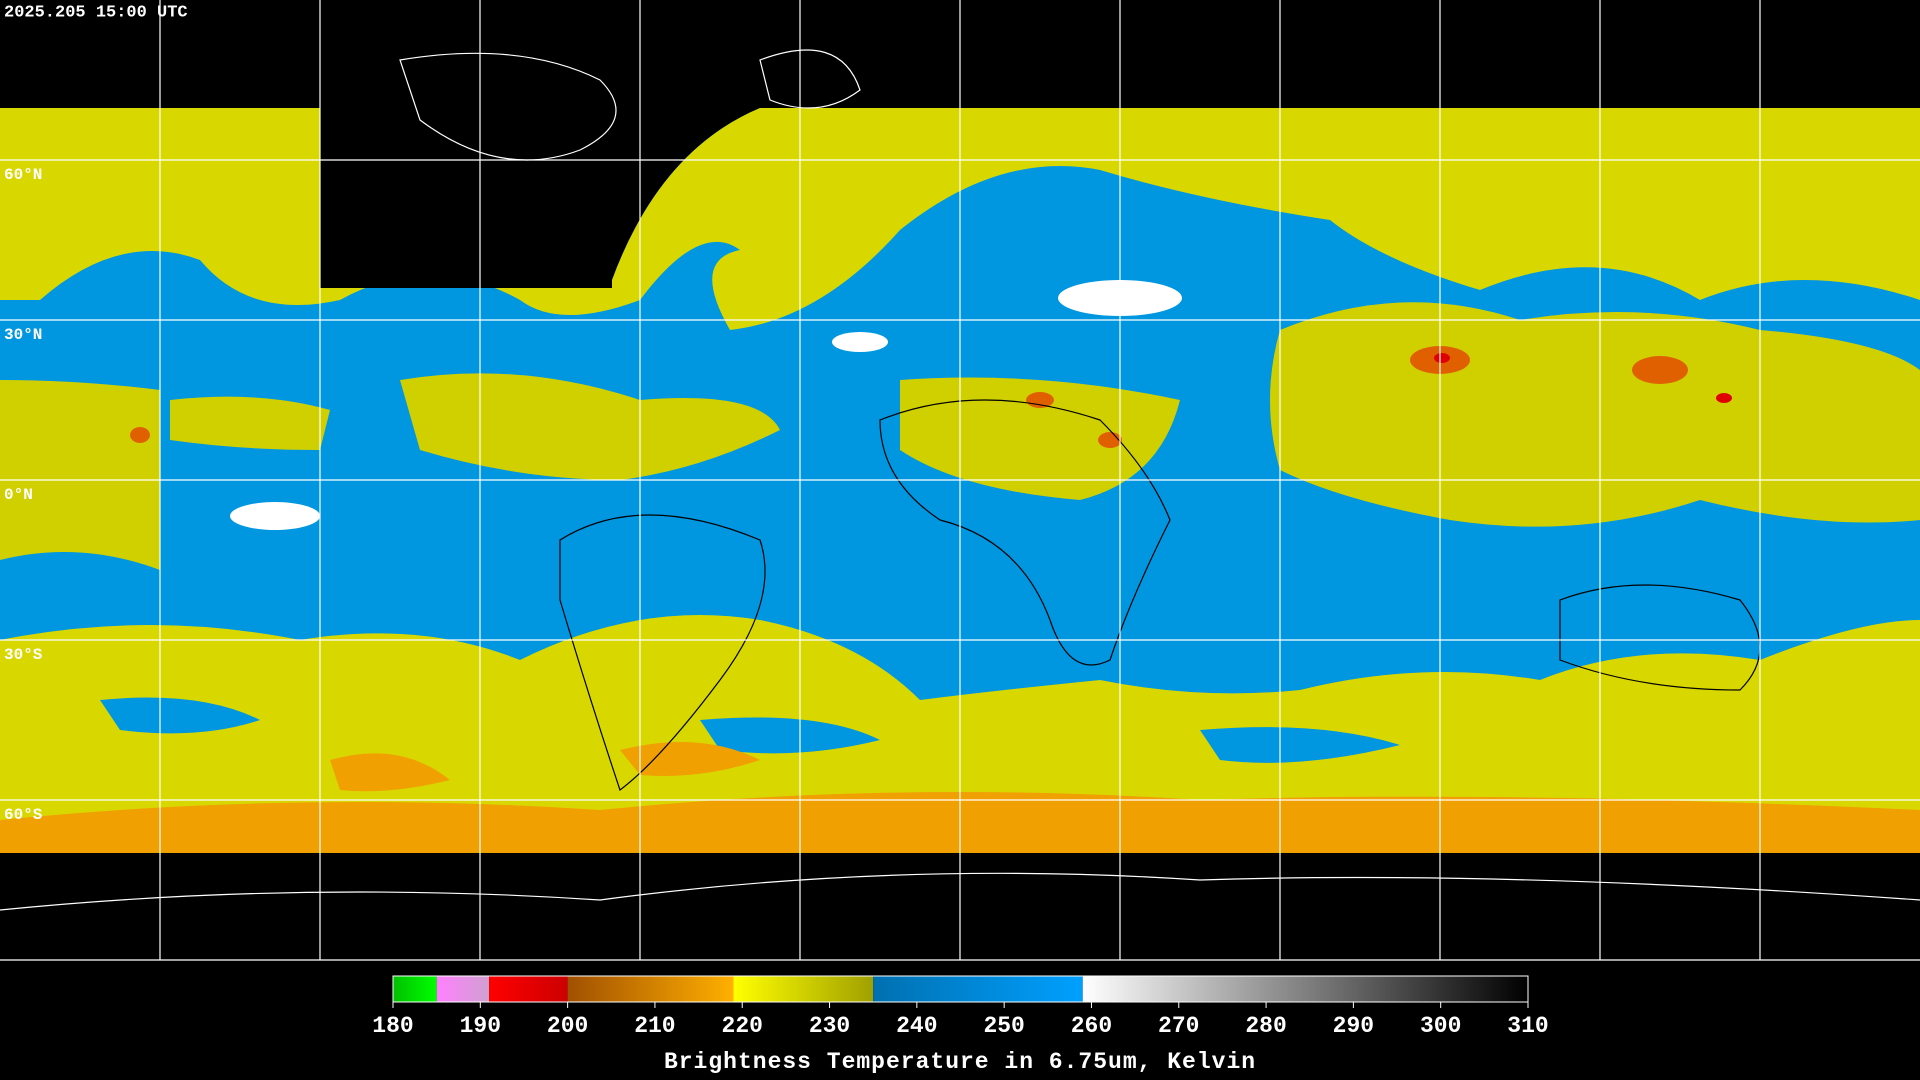 This screenshot has width=1920, height=1080. I want to click on colorbar-tick-label: 300, so click(1440, 1026).